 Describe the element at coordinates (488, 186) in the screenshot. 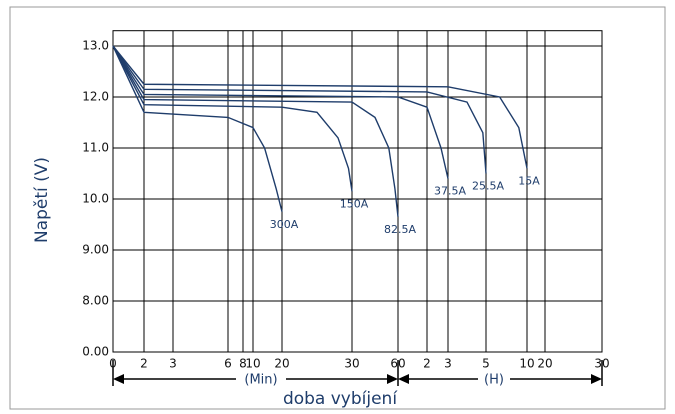

I see `curve-label: 25.5A` at that location.